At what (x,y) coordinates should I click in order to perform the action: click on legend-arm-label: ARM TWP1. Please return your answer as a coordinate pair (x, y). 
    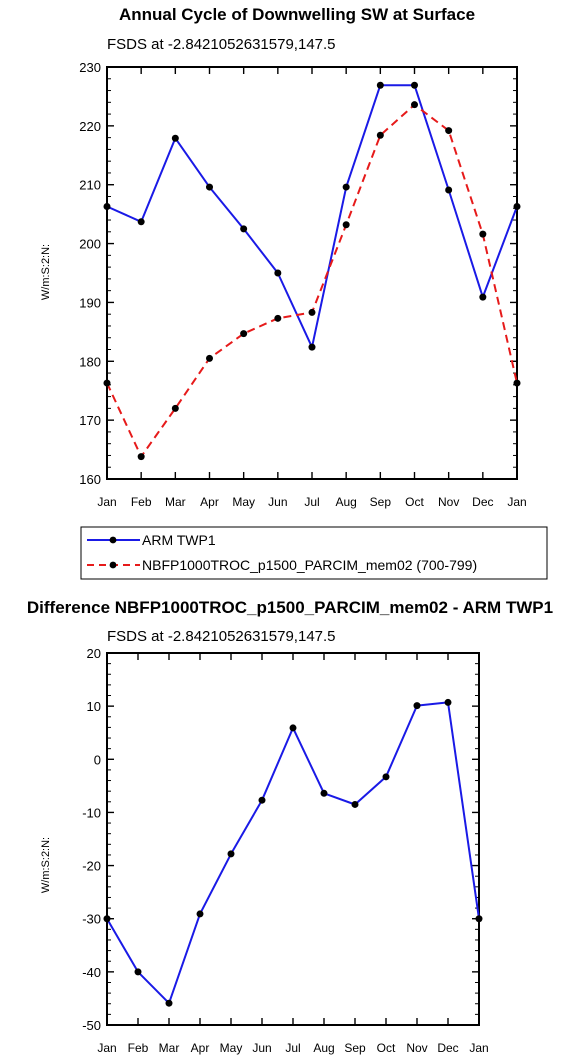
    Looking at the image, I should click on (179, 540).